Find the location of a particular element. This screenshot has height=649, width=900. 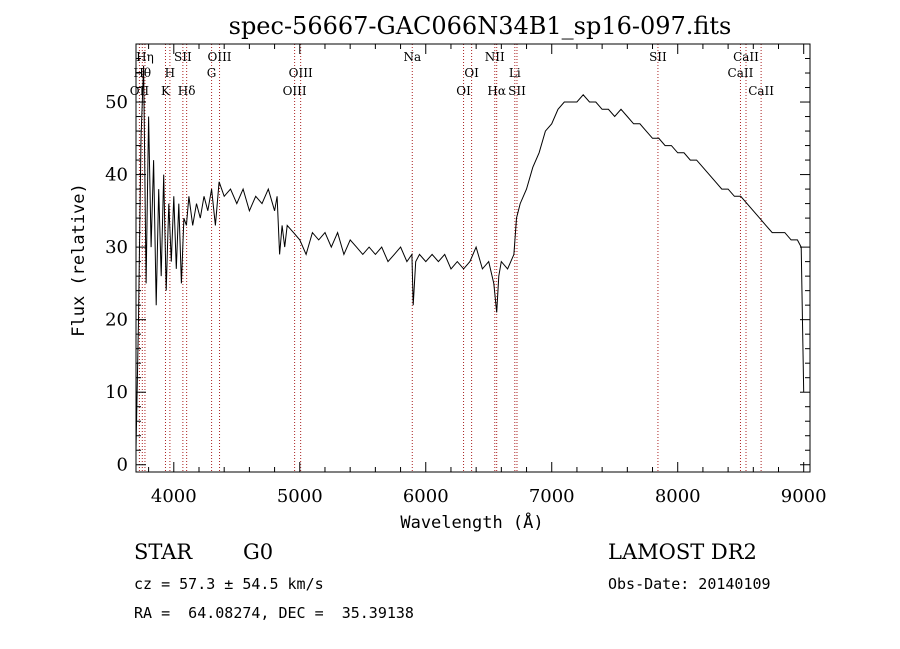

survey-name: LAMOST DR2 is located at coordinates (682, 552).